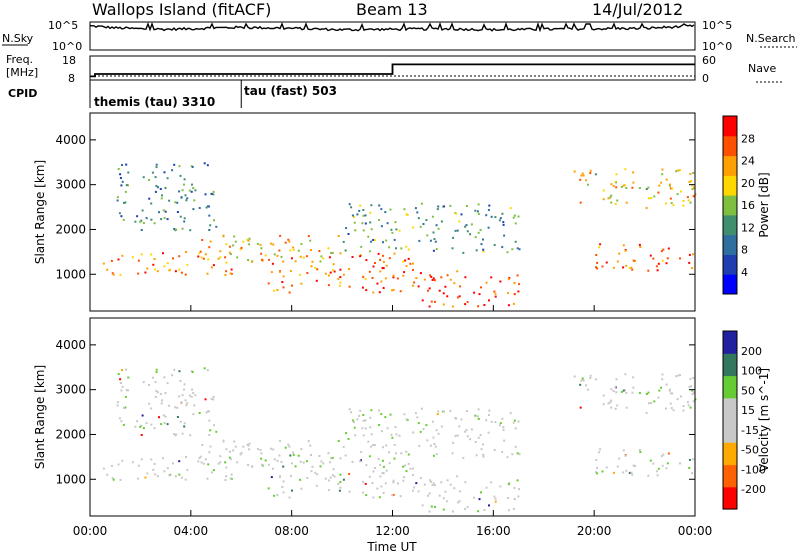 This screenshot has height=554, width=800. Describe the element at coordinates (730, 365) in the screenshot. I see `colorbar-block` at that location.